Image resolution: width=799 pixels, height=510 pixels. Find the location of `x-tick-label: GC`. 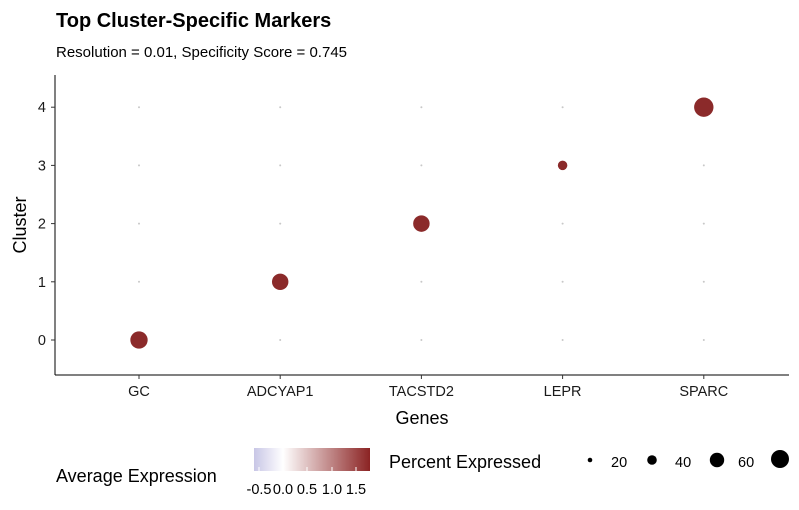

x-tick-label: GC is located at coordinates (139, 392).